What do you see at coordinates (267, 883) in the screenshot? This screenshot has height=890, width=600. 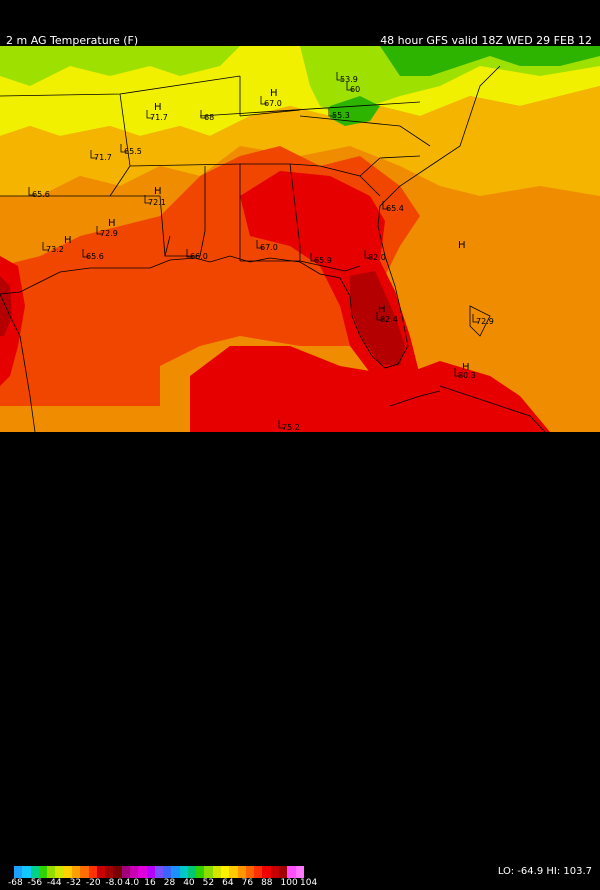 I see `color-scale-label: 88` at bounding box center [267, 883].